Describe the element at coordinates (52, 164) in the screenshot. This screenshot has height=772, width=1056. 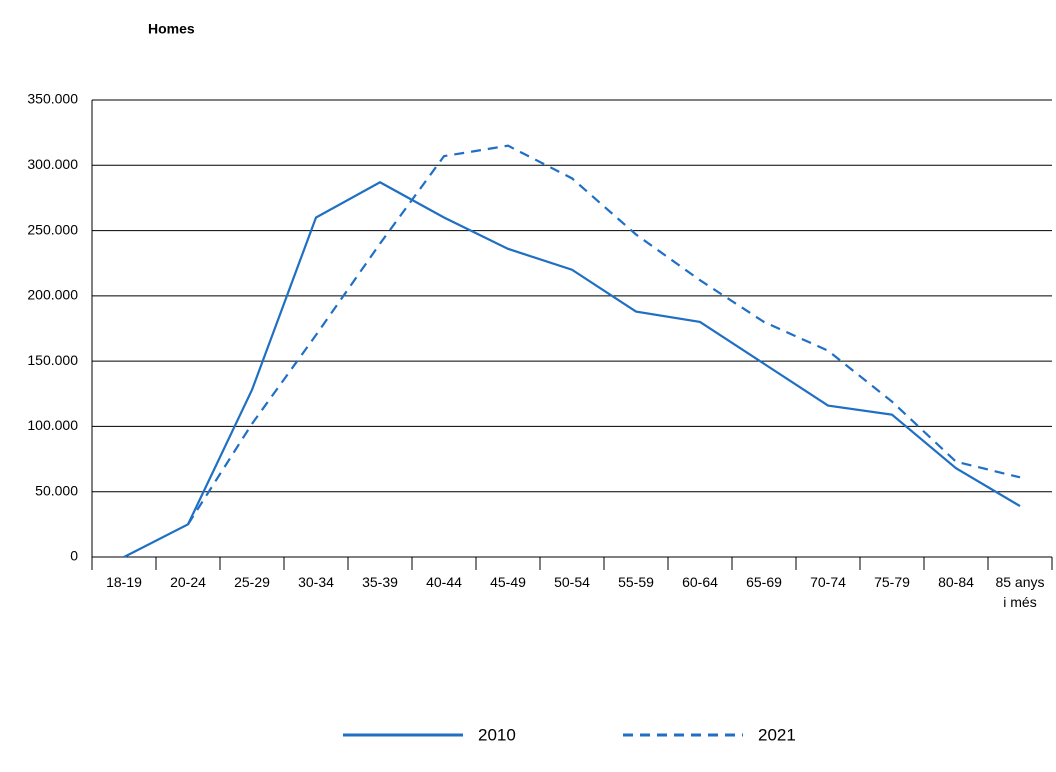
I see `y-tick-label: 300.000` at that location.